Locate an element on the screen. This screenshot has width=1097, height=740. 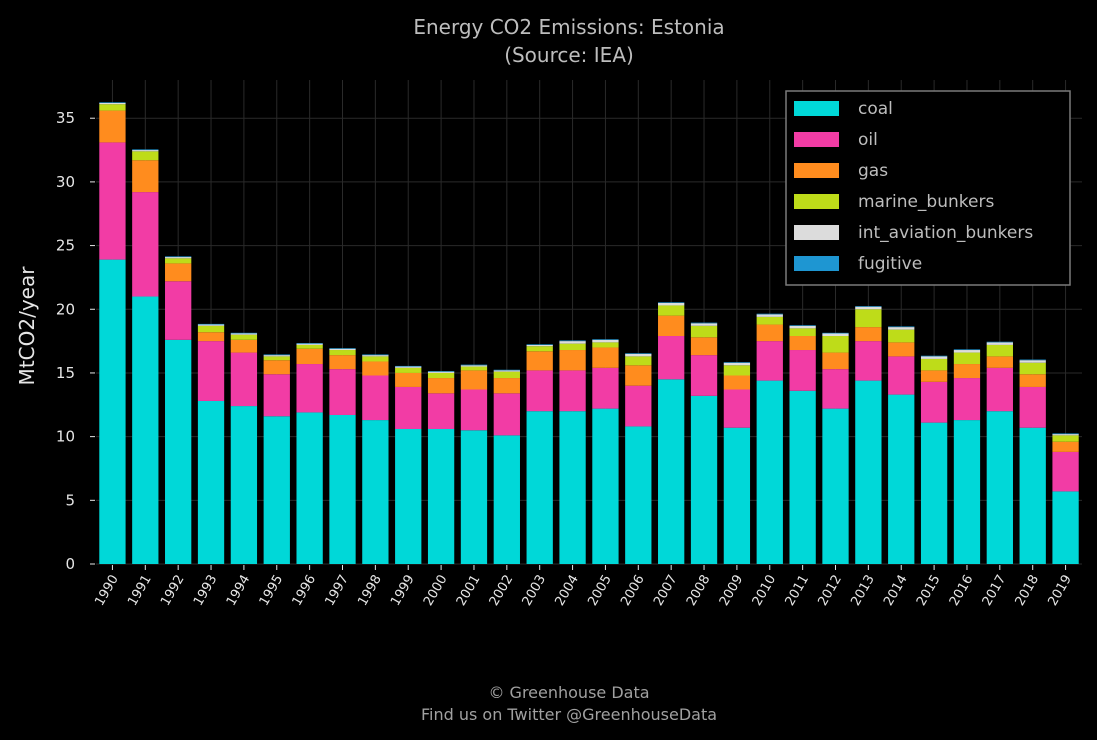
bar-oil-2000 is located at coordinates (441, 411).